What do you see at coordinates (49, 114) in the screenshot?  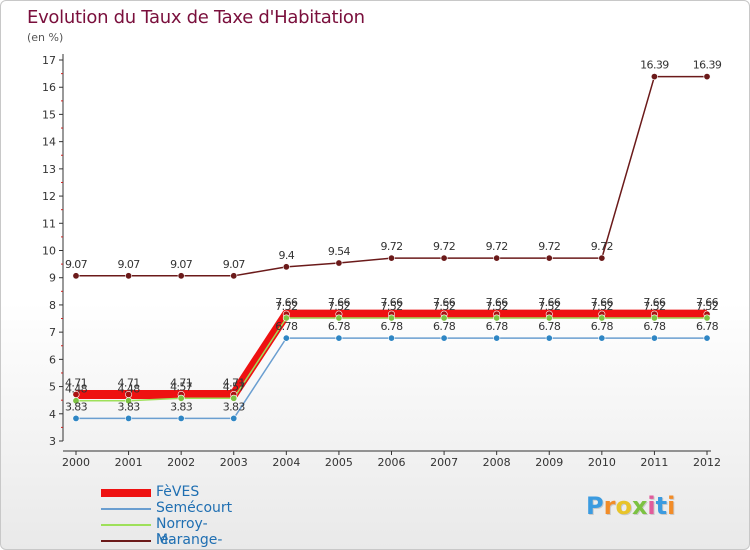 I see `y-tick-label: 15` at bounding box center [49, 114].